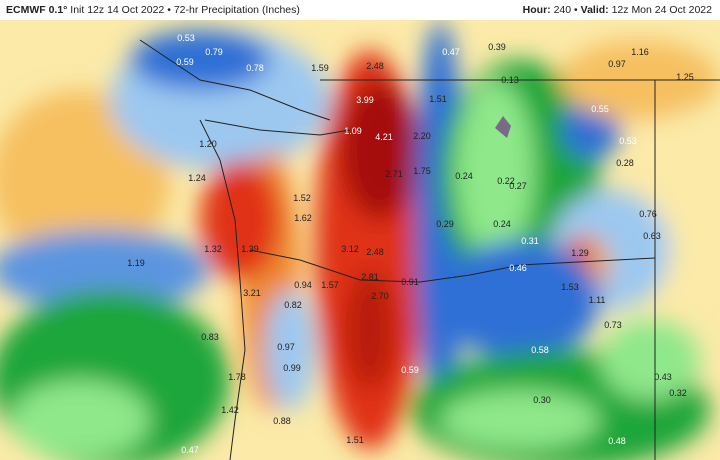 This screenshot has width=720, height=460. I want to click on precip-value-label: 0.39, so click(497, 47).